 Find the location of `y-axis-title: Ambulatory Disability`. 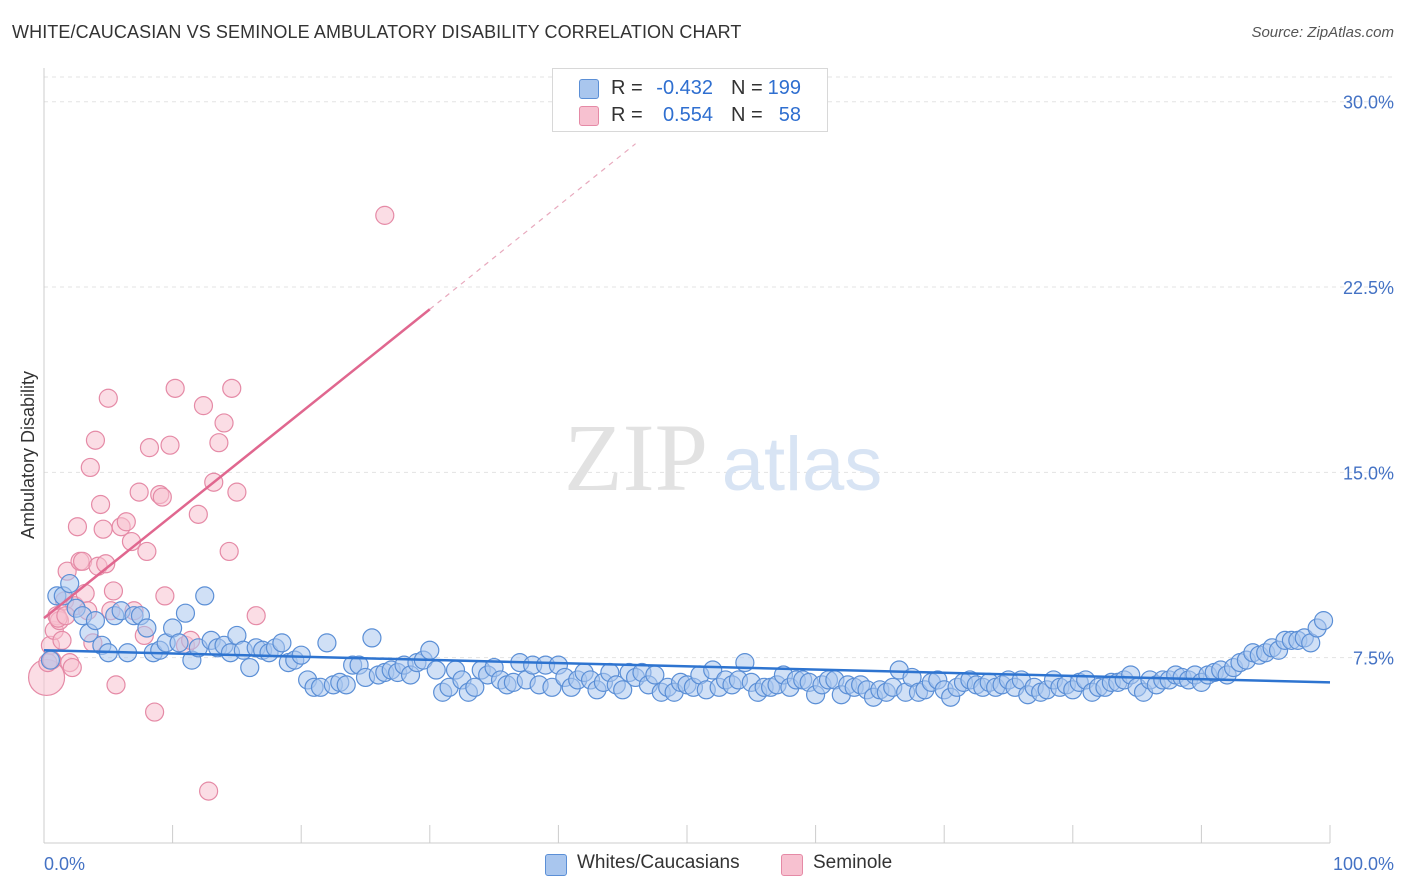

y-axis-title: Ambulatory Disability is located at coordinates (28, 455).